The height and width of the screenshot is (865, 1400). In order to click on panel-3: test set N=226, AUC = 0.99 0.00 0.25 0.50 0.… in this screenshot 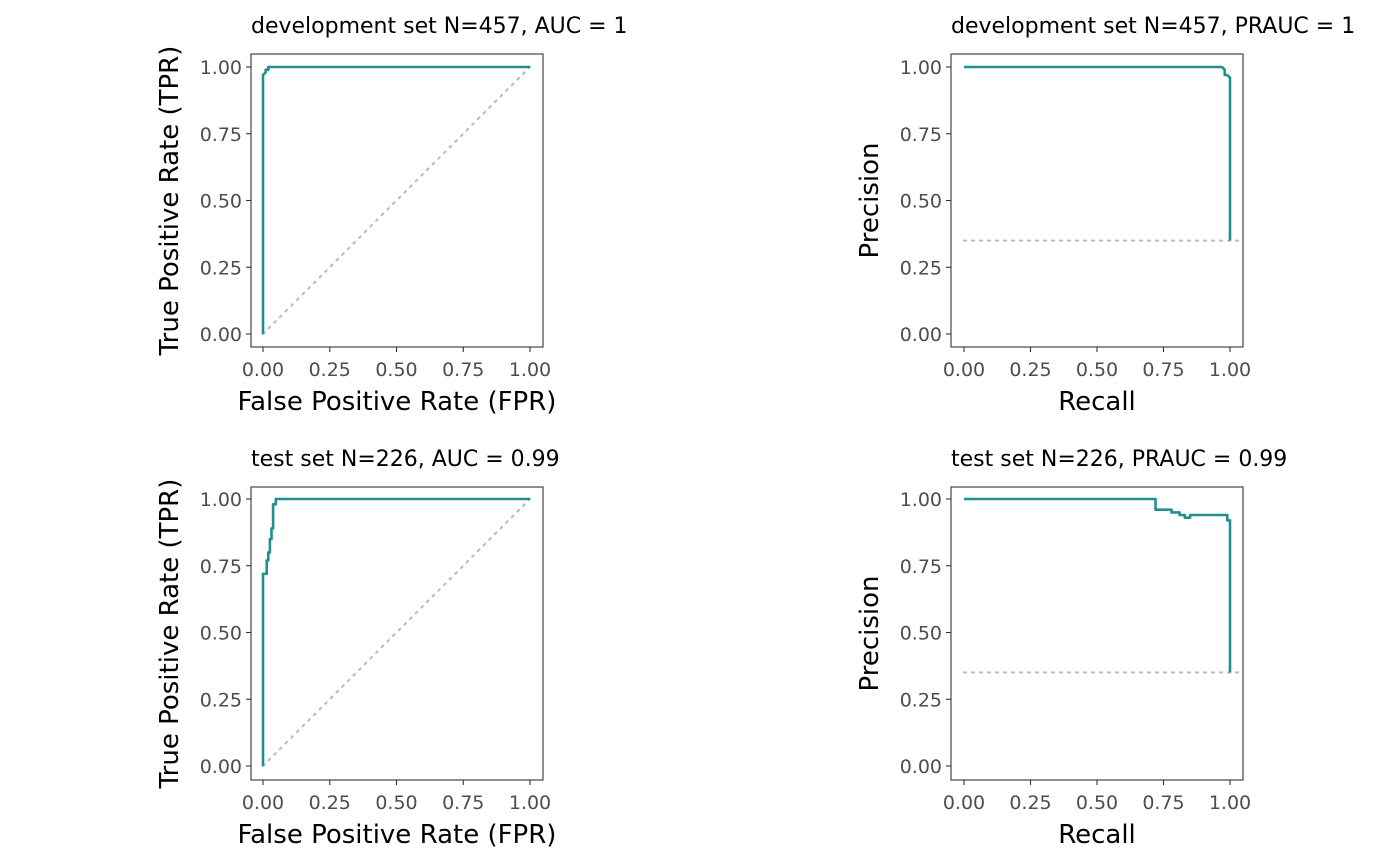, I will do `click(357, 648)`.